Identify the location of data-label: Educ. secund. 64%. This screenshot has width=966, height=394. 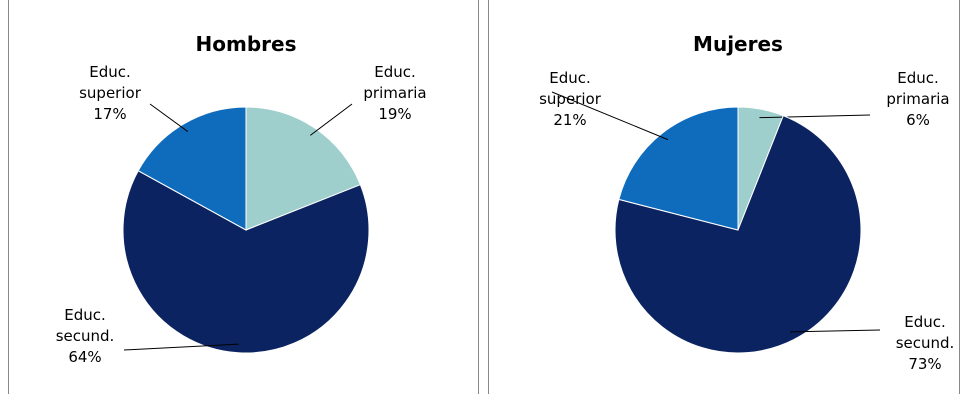
(85, 336).